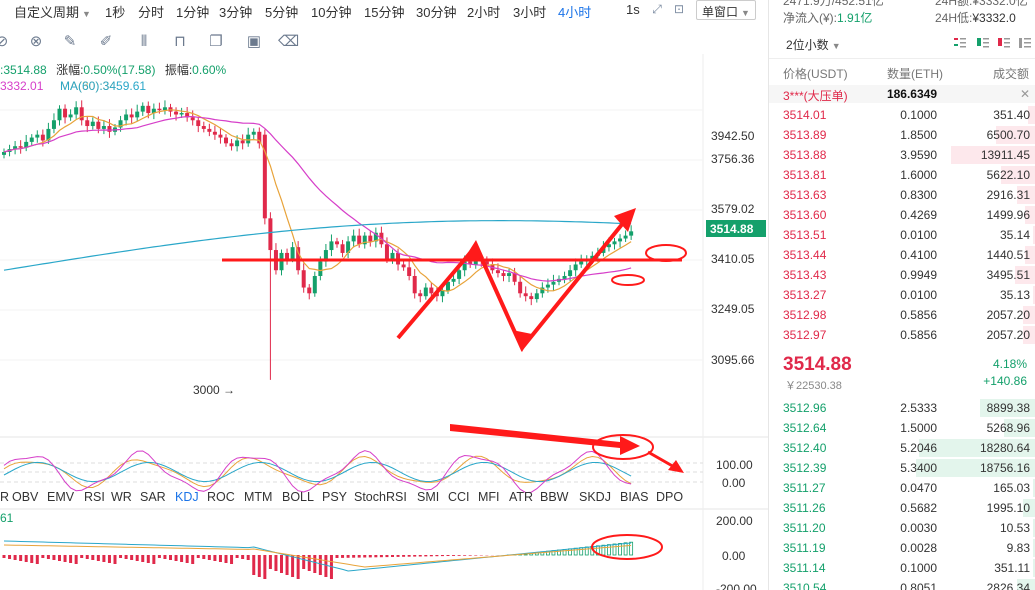 The width and height of the screenshot is (1035, 590). I want to click on indicator-tab-sar: SAR, so click(153, 497).